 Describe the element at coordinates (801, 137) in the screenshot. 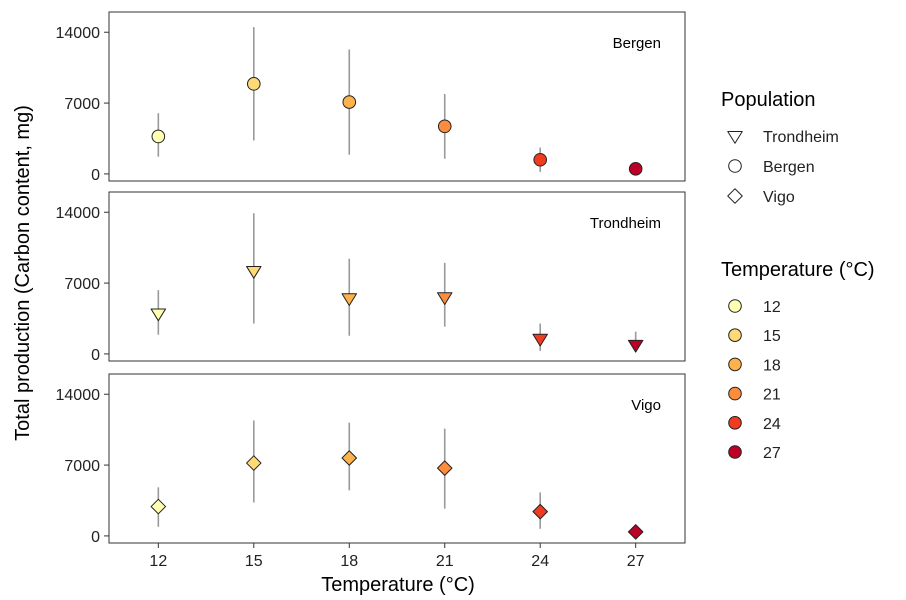

I see `legend-population-label: Trondheim` at that location.